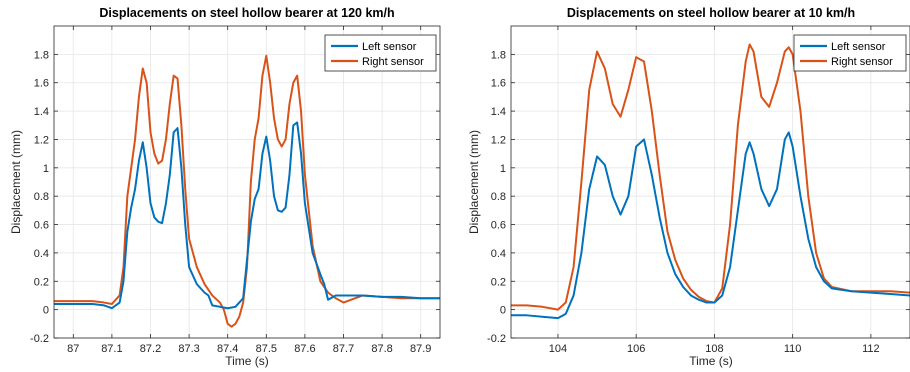 The width and height of the screenshot is (910, 372). Describe the element at coordinates (188, 349) in the screenshot. I see `x-tick-label-120kmh: 87.3` at that location.